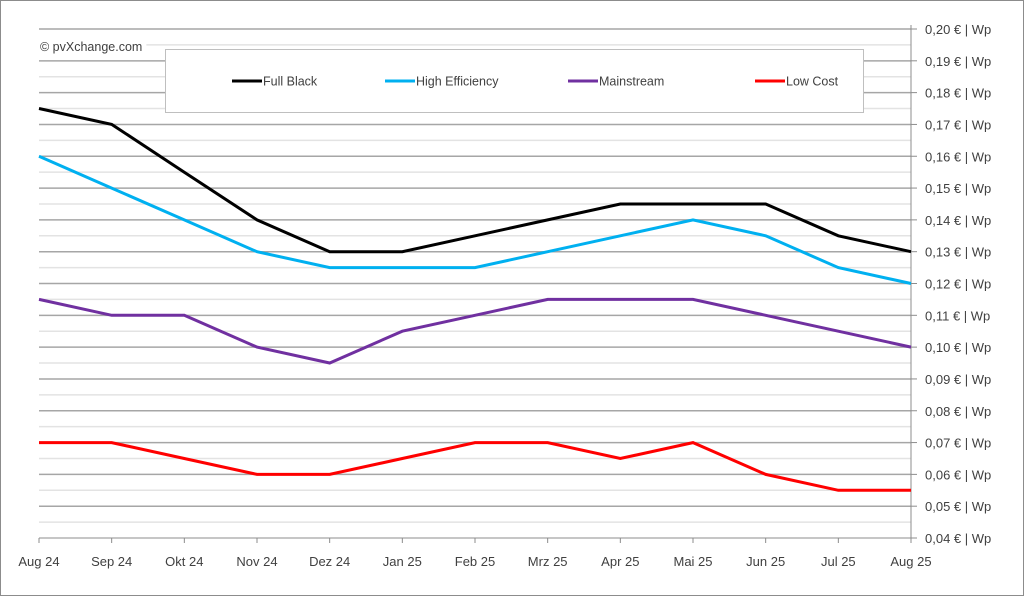 Image resolution: width=1024 pixels, height=596 pixels. I want to click on legend-box, so click(514, 81).